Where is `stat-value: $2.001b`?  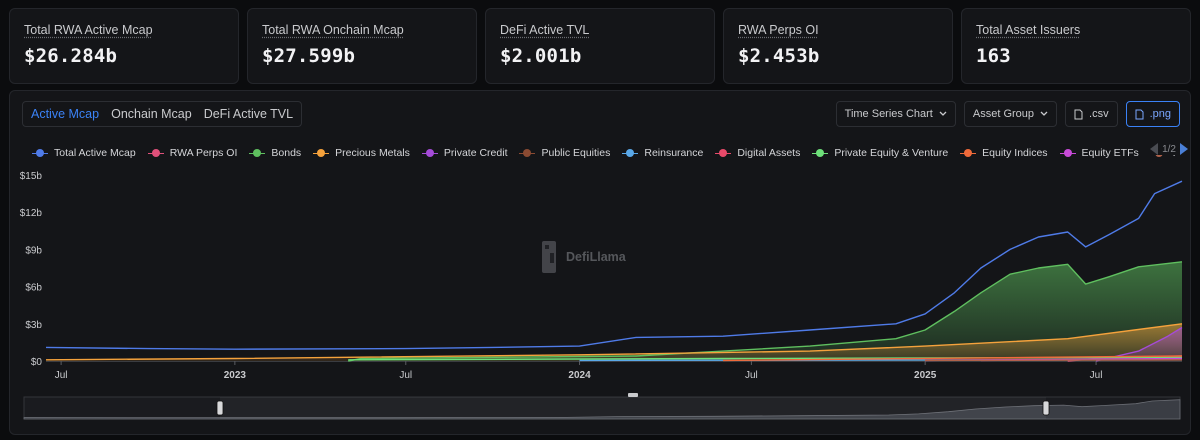
stat-value: $2.001b is located at coordinates (541, 56).